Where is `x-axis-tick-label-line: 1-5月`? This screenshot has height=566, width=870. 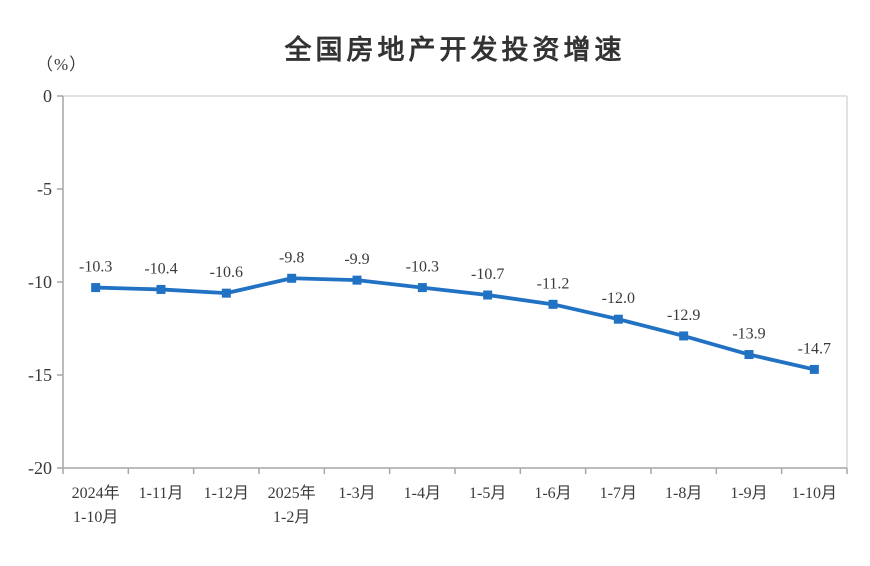 x-axis-tick-label-line: 1-5月 is located at coordinates (487, 493).